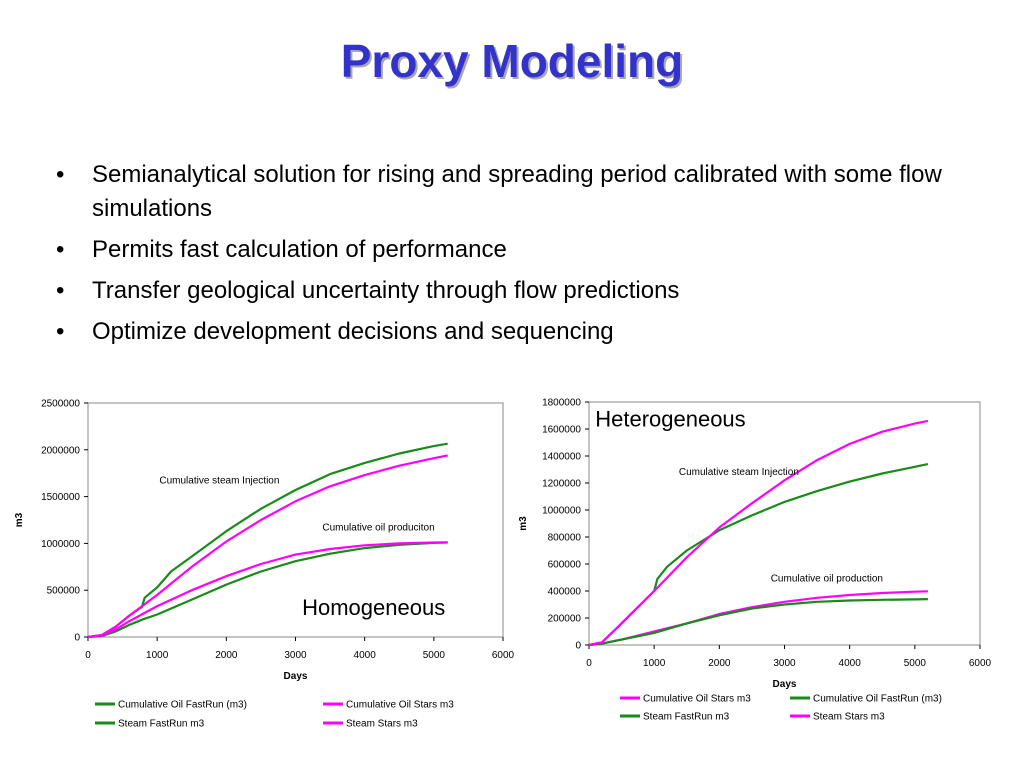 The height and width of the screenshot is (768, 1024). What do you see at coordinates (565, 565) in the screenshot?
I see `y-tick-label: 600000` at bounding box center [565, 565].